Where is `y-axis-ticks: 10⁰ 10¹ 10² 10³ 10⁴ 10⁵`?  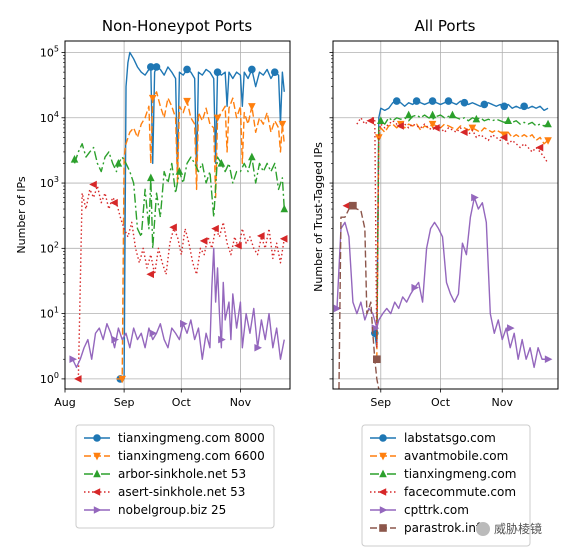 y-axis-ticks: 10⁰ 10¹ 10² 10³ 10⁴ 10⁵ is located at coordinates (52, 215).